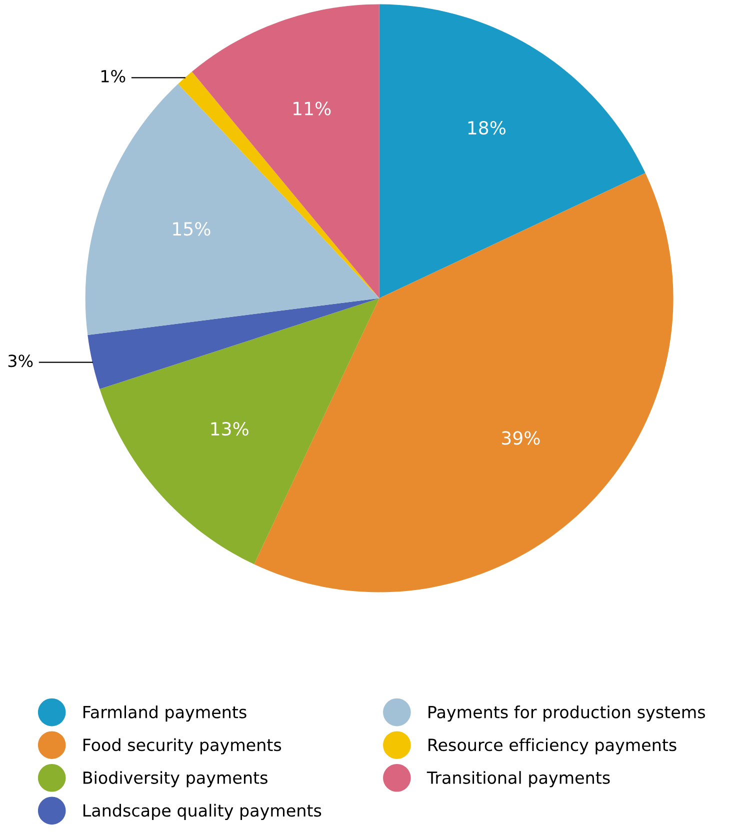  Describe the element at coordinates (164, 713) in the screenshot. I see `legend-label: Farmland payments` at that location.